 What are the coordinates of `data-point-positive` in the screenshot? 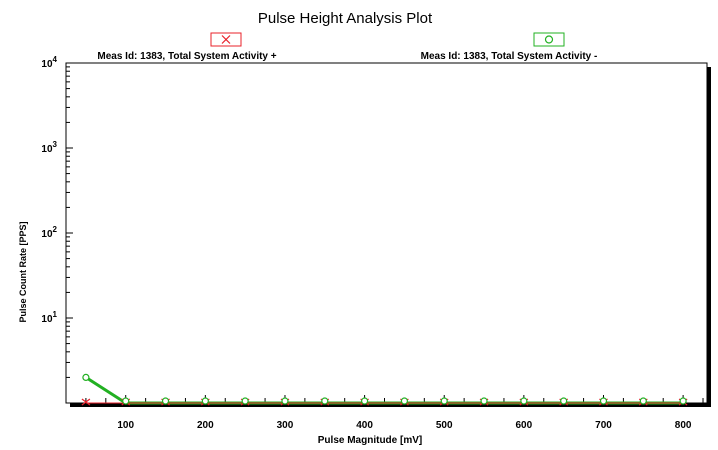 It's located at (86, 402).